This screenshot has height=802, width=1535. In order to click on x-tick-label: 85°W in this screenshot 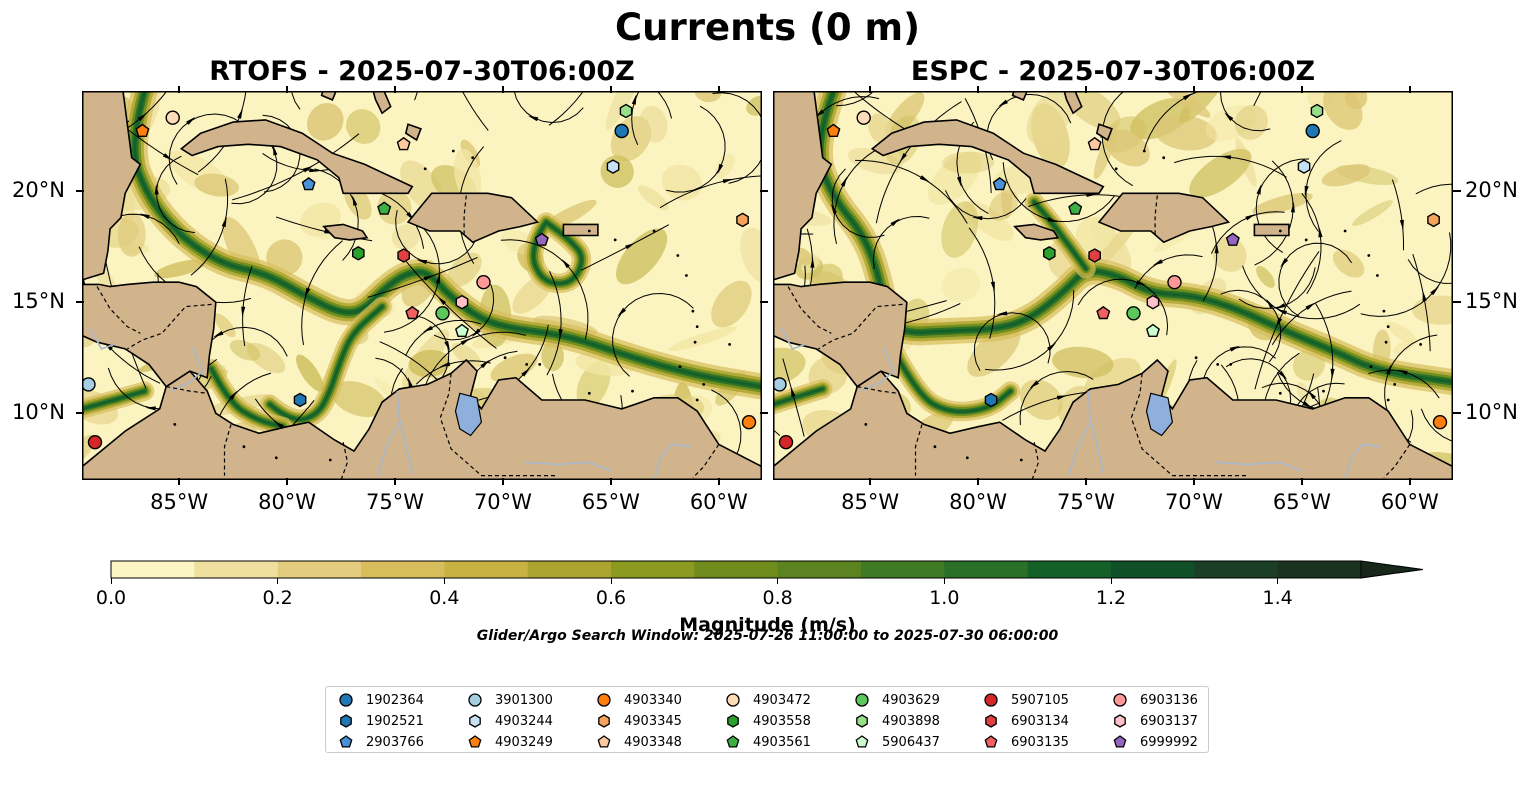, I will do `click(179, 502)`.